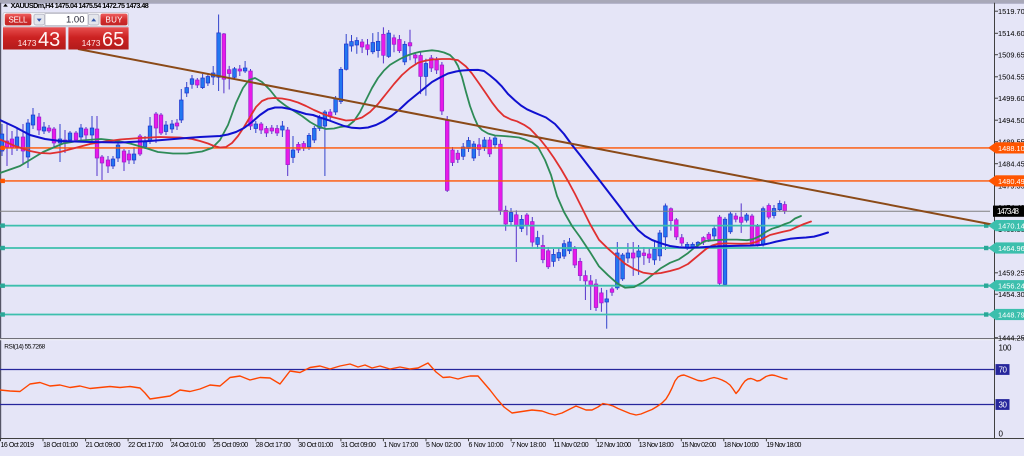 This screenshot has height=456, width=1024. Describe the element at coordinates (1011, 164) in the screenshot. I see `svg-text: 1484.45` at that location.